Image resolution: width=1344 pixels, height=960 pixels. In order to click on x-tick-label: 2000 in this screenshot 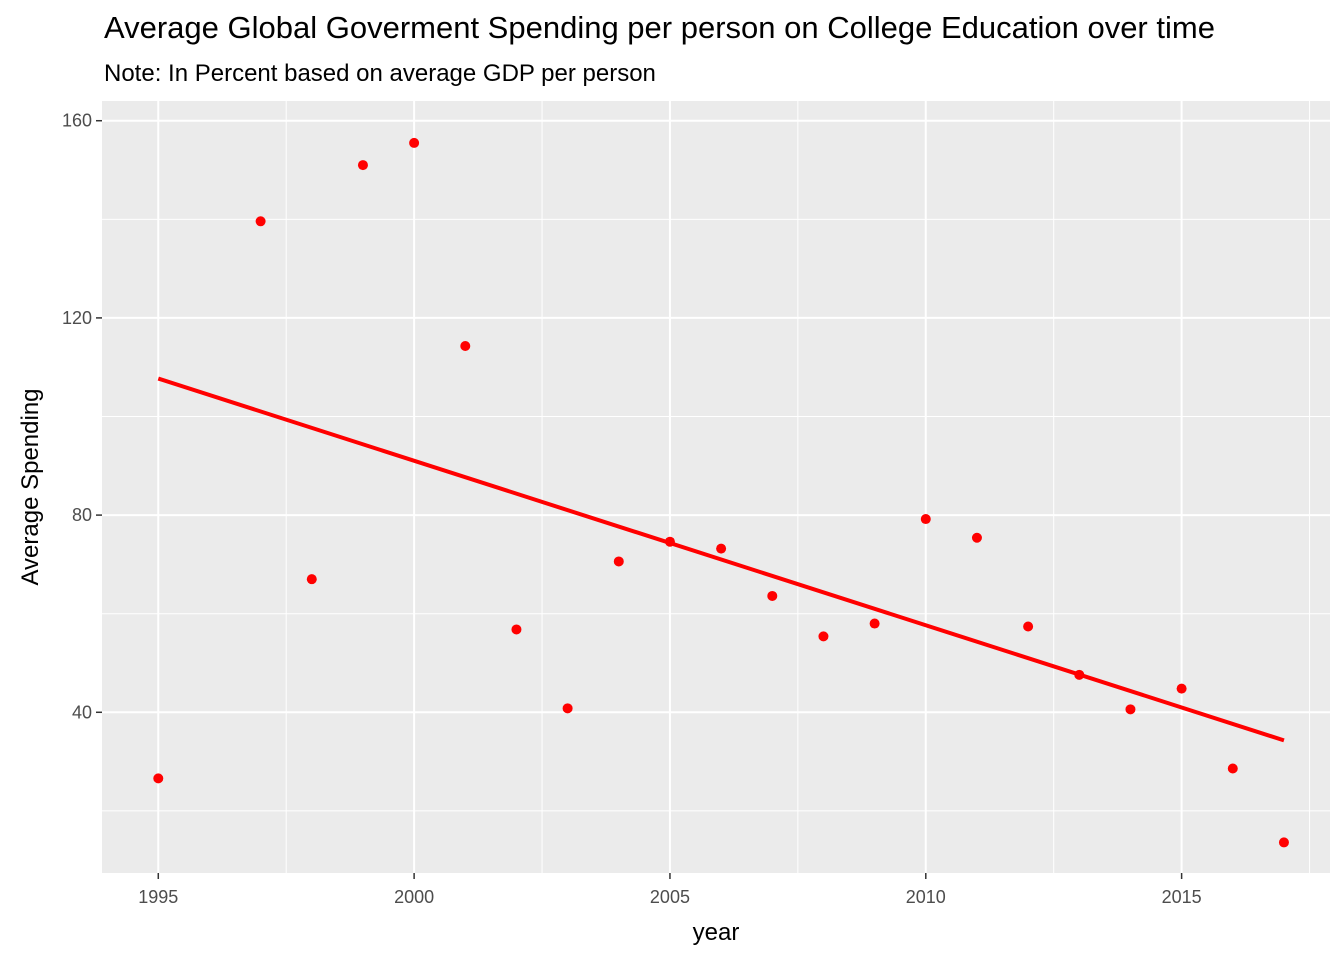, I will do `click(414, 897)`.